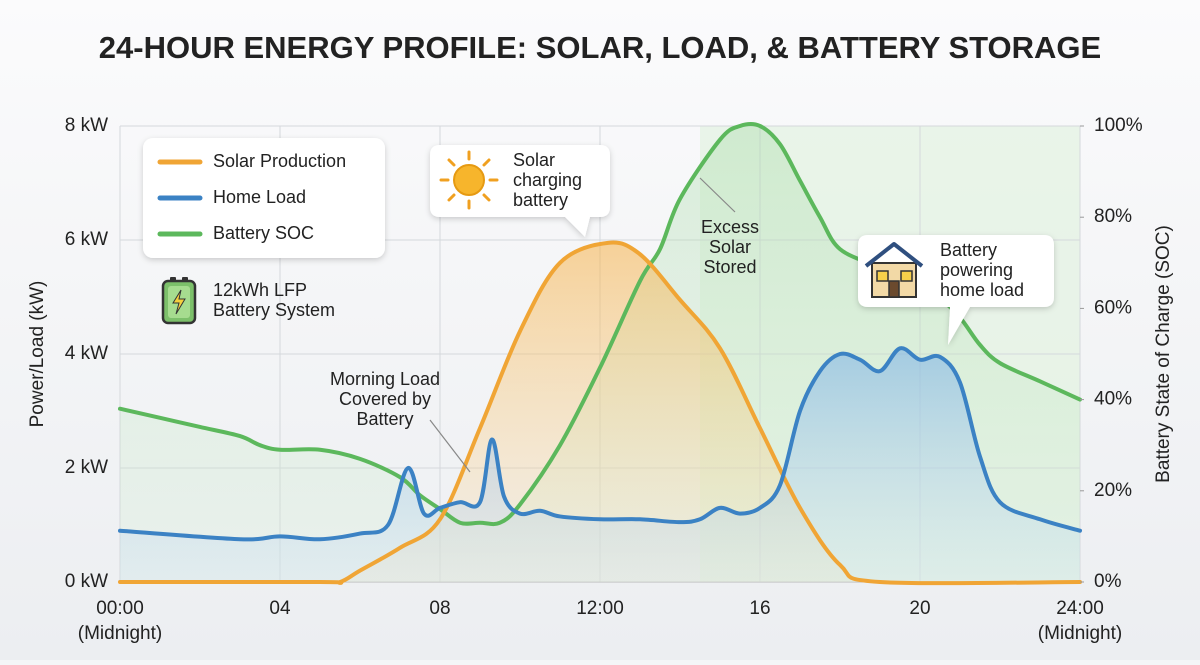  What do you see at coordinates (259, 197) in the screenshot?
I see `legend-label: Home Load` at bounding box center [259, 197].